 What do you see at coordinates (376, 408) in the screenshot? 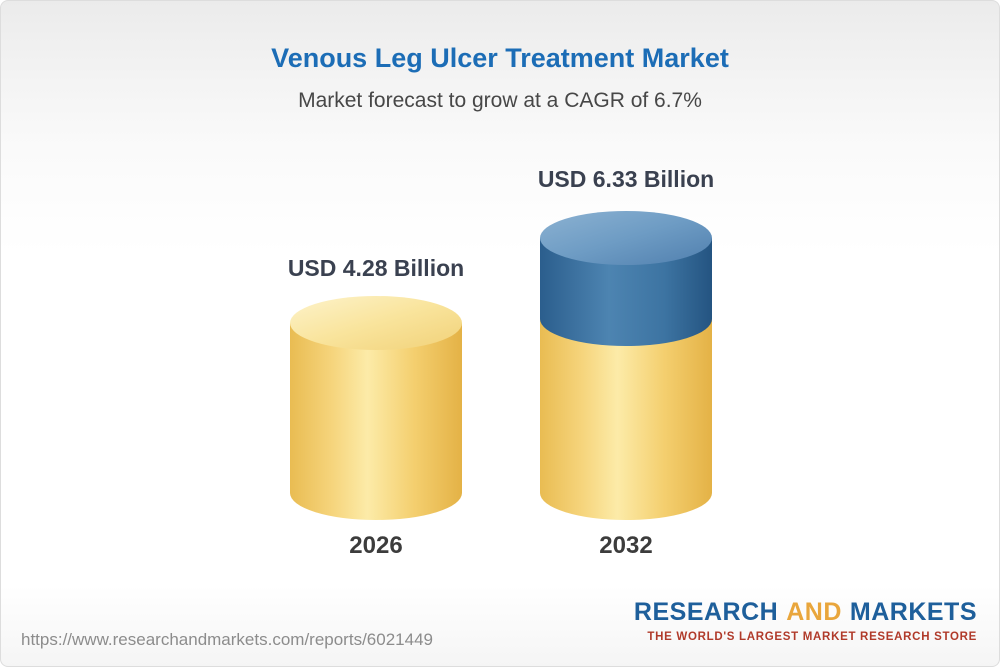
I see `bar-2026-cylinder` at bounding box center [376, 408].